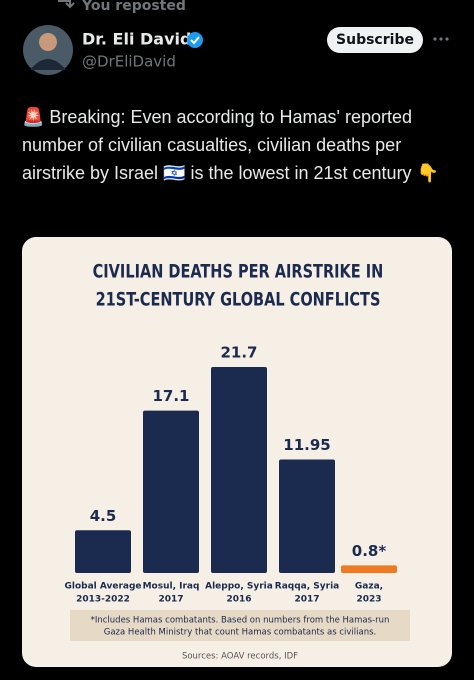  I want to click on author-name: Dr. Eli David, so click(136, 39).